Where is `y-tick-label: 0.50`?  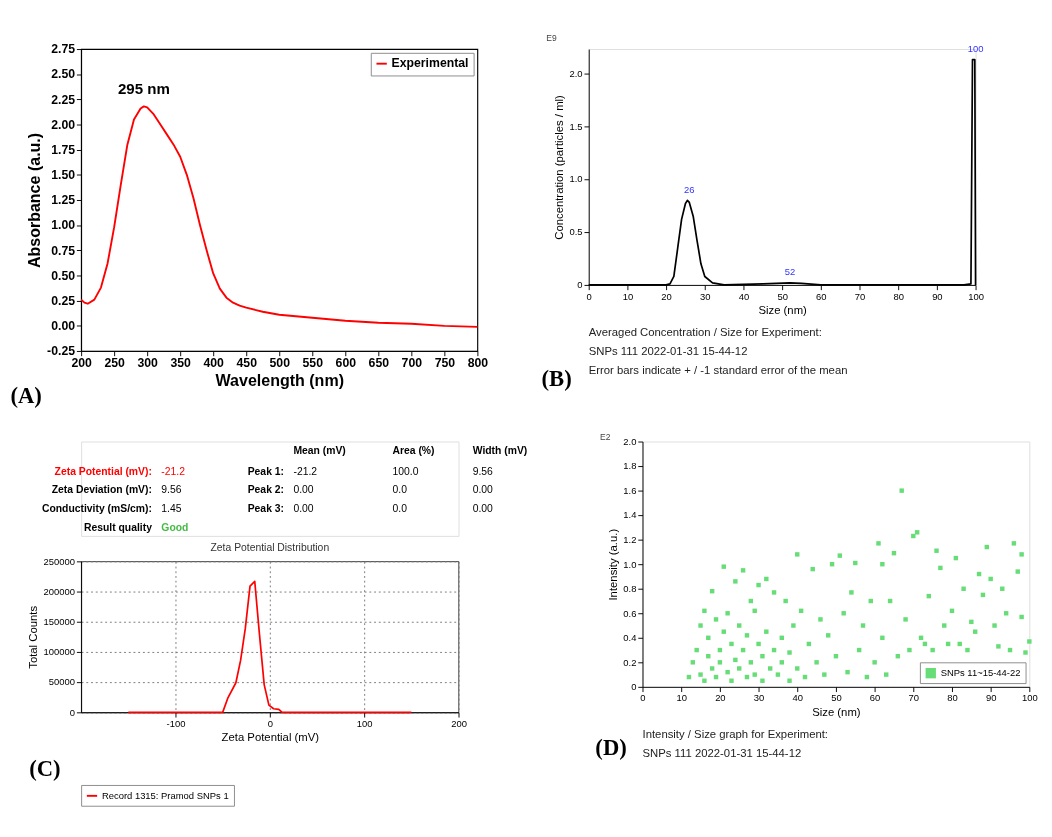
y-tick-label: 0.50 is located at coordinates (63, 275).